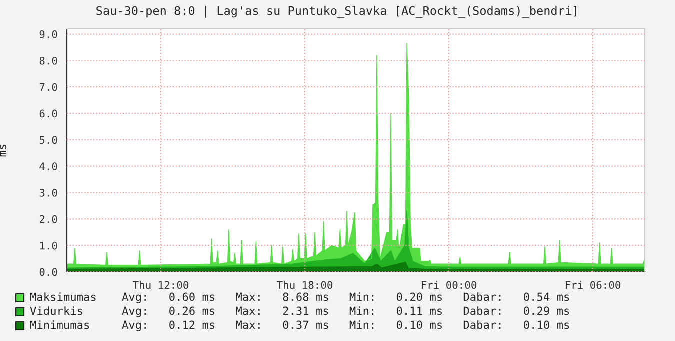 The width and height of the screenshot is (675, 341). Describe the element at coordinates (49, 60) in the screenshot. I see `y-tick-label: 8.0` at that location.